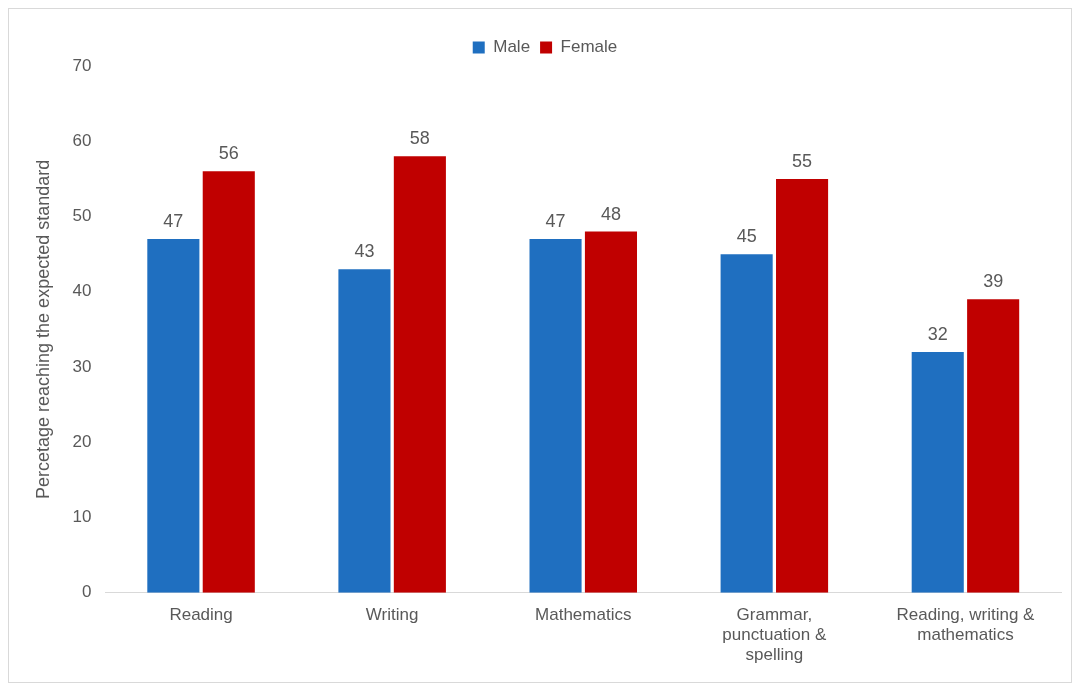 The image size is (1080, 691). What do you see at coordinates (966, 624) in the screenshot?
I see `x-tick-label: Reading, writing & mathematics` at bounding box center [966, 624].